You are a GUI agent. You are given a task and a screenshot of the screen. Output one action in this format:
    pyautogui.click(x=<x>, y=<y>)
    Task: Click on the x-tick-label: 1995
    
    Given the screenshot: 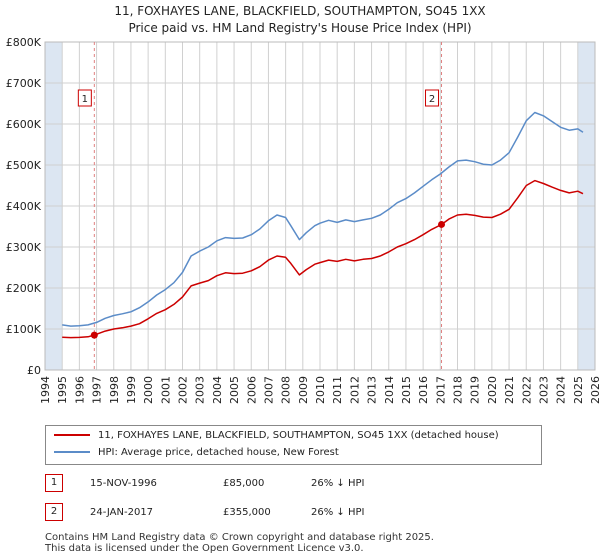 What is the action you would take?
    pyautogui.click(x=62, y=390)
    